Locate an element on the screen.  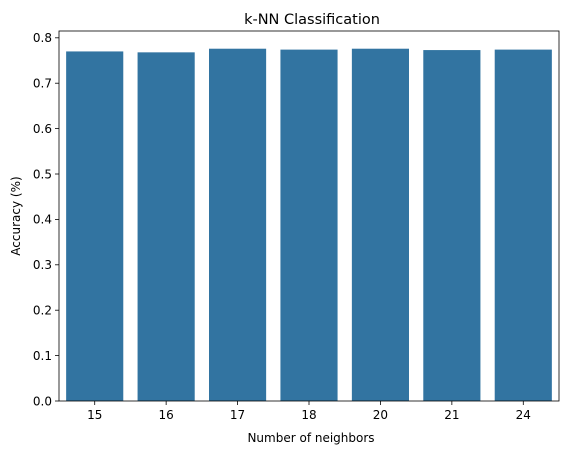
x-tick-label: 20 is located at coordinates (380, 415).